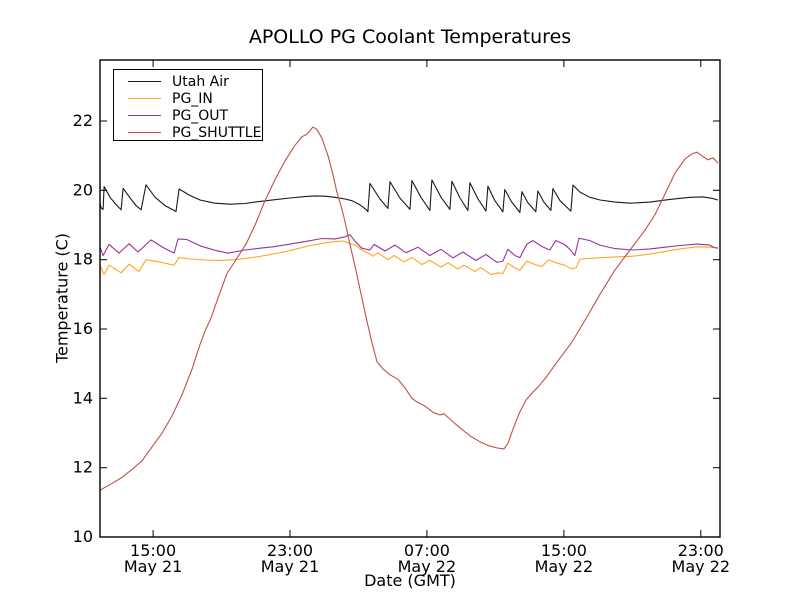 Image resolution: width=800 pixels, height=600 pixels. I want to click on y-axis-label: Temperature (C), so click(62, 298).